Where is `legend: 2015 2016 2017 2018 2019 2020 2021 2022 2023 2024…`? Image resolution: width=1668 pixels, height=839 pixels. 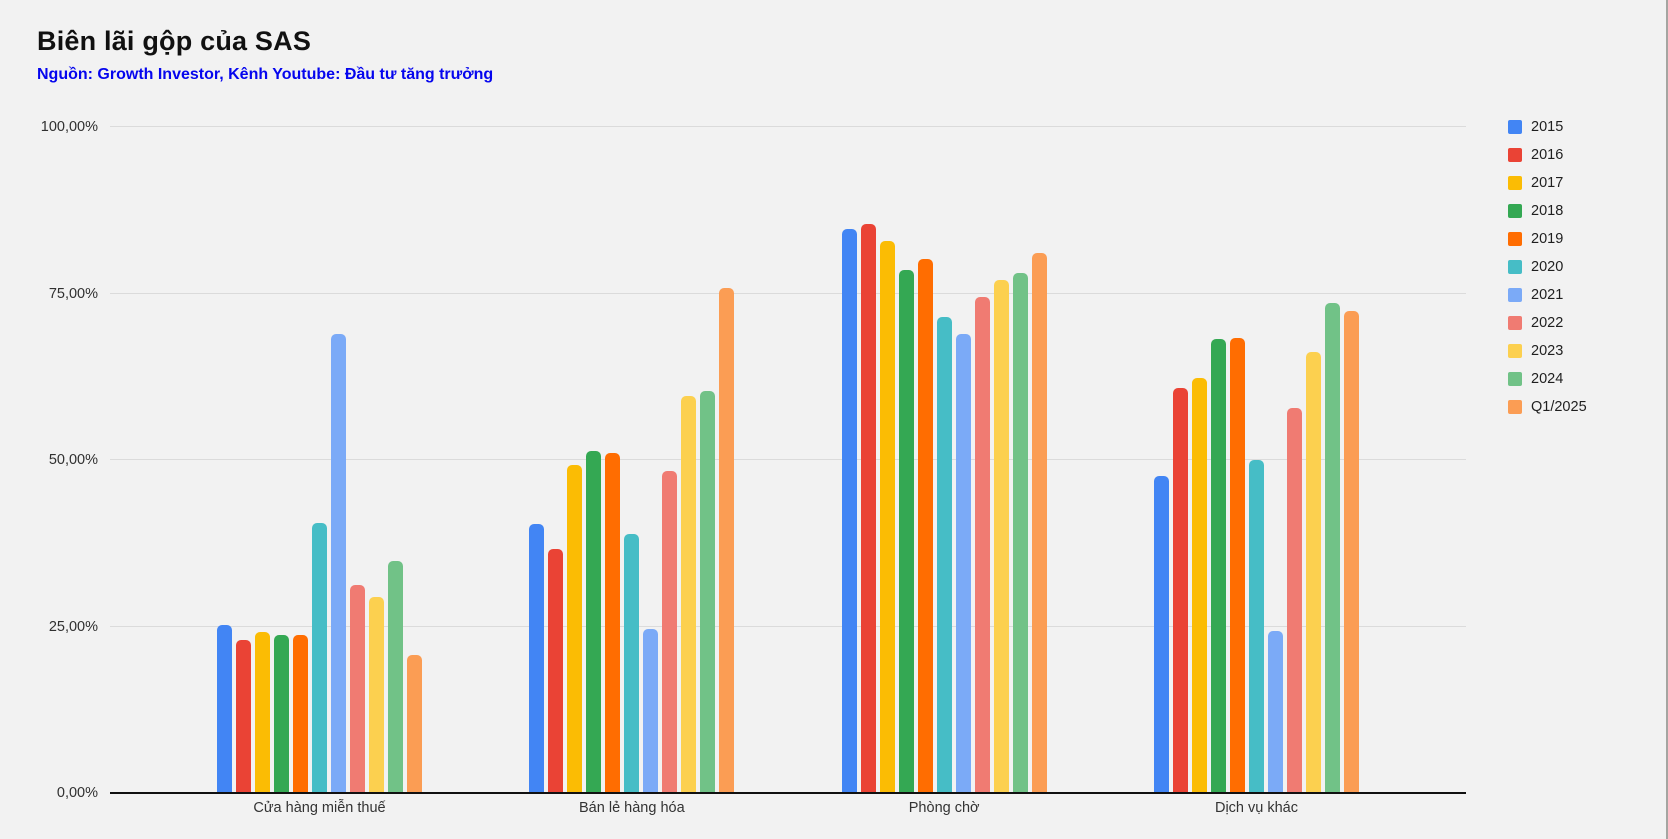 legend: 2015 2016 2017 2018 2019 2020 2021 2022 2023 2024… is located at coordinates (1547, 267).